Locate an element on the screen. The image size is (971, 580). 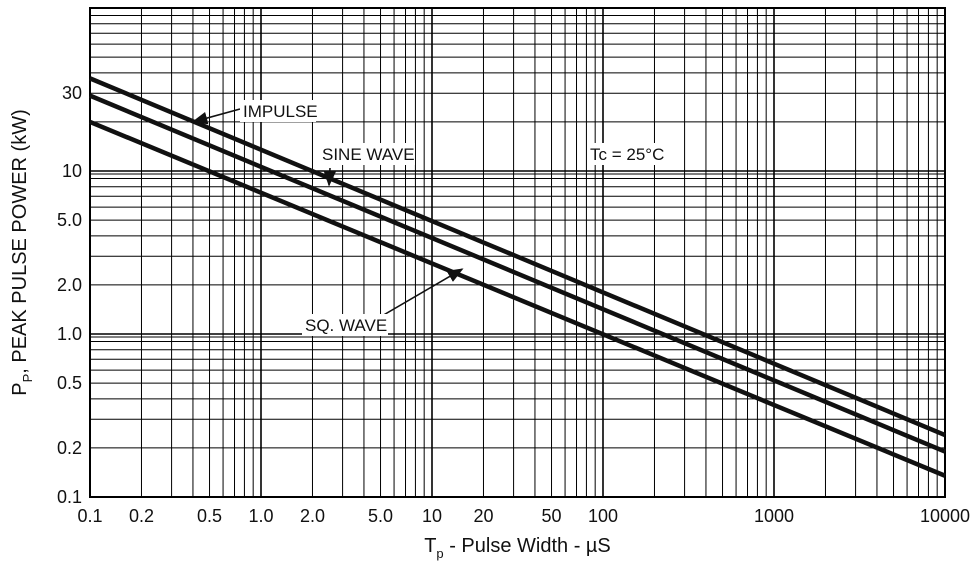
annotation-sq-wave-label: SQ. WAVE is located at coordinates (346, 325).